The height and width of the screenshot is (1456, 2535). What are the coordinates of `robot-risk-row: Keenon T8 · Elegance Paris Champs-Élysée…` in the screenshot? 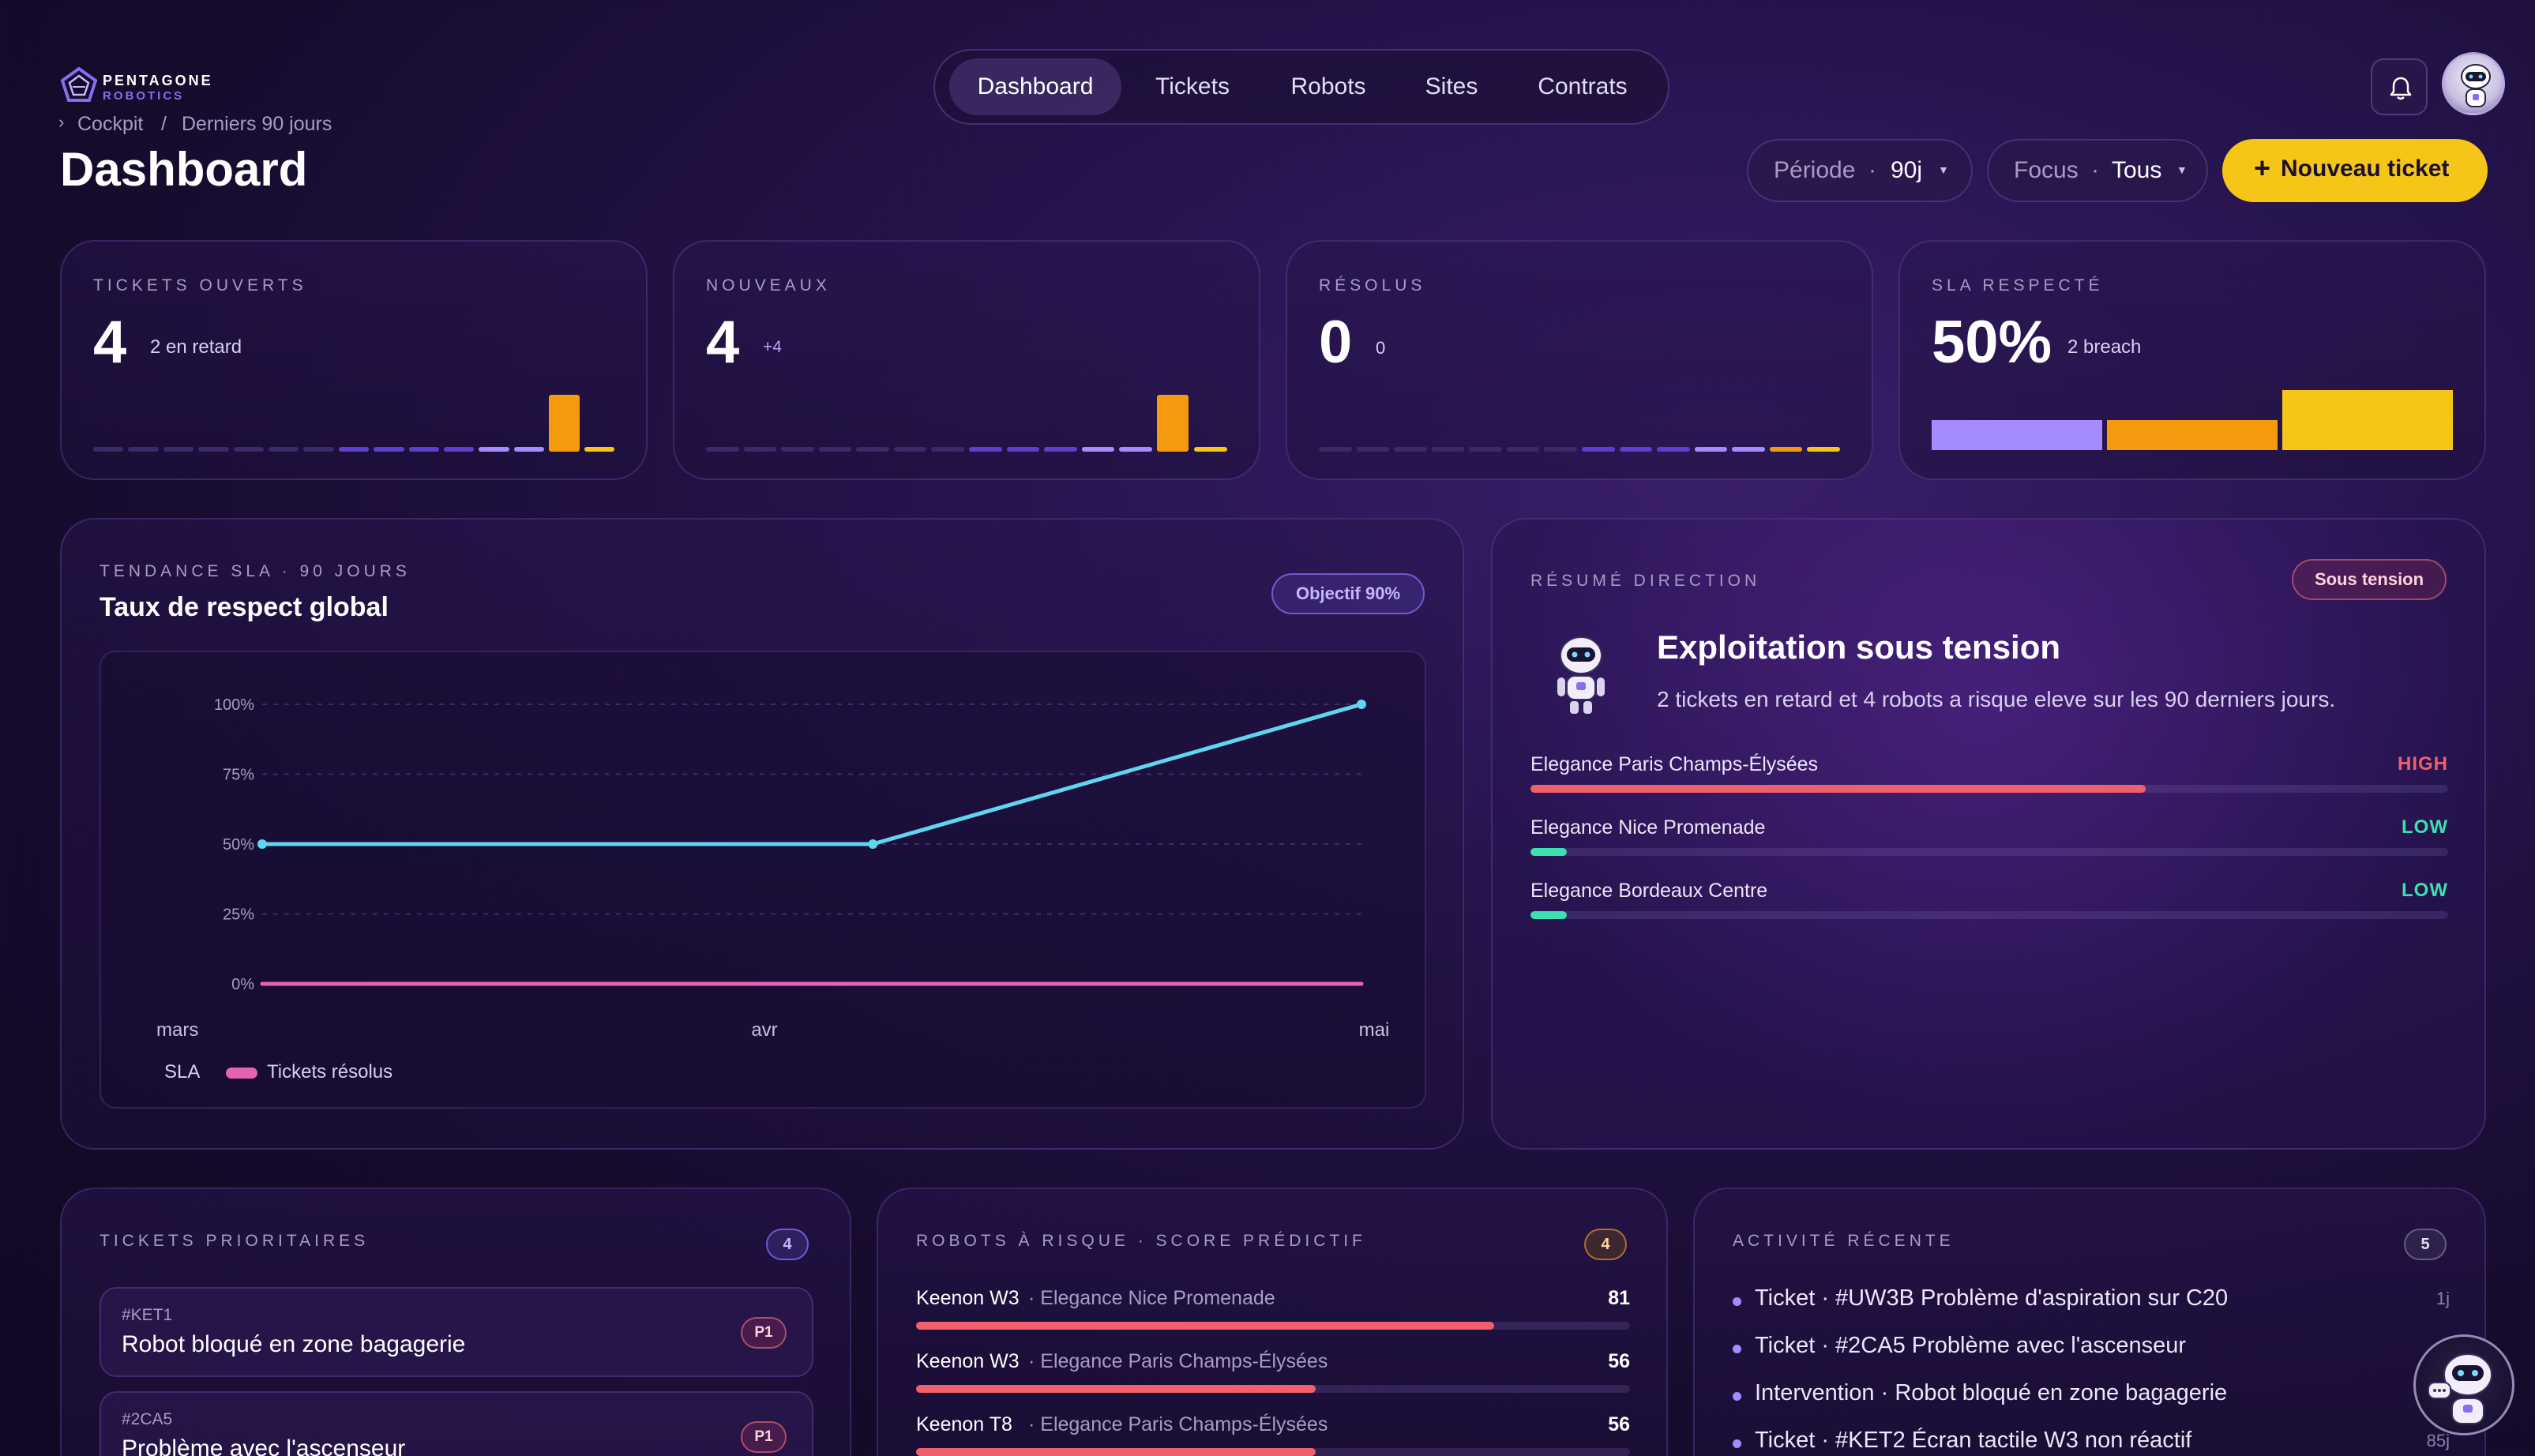 It's located at (1273, 1434).